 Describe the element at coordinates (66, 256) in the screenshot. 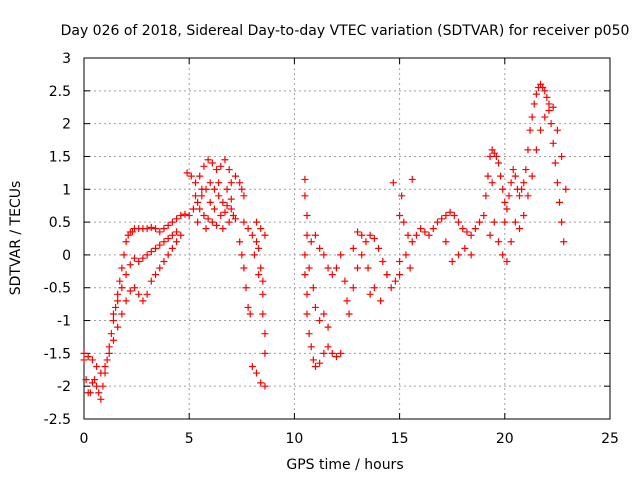

I see `y-tick-label: 0` at that location.